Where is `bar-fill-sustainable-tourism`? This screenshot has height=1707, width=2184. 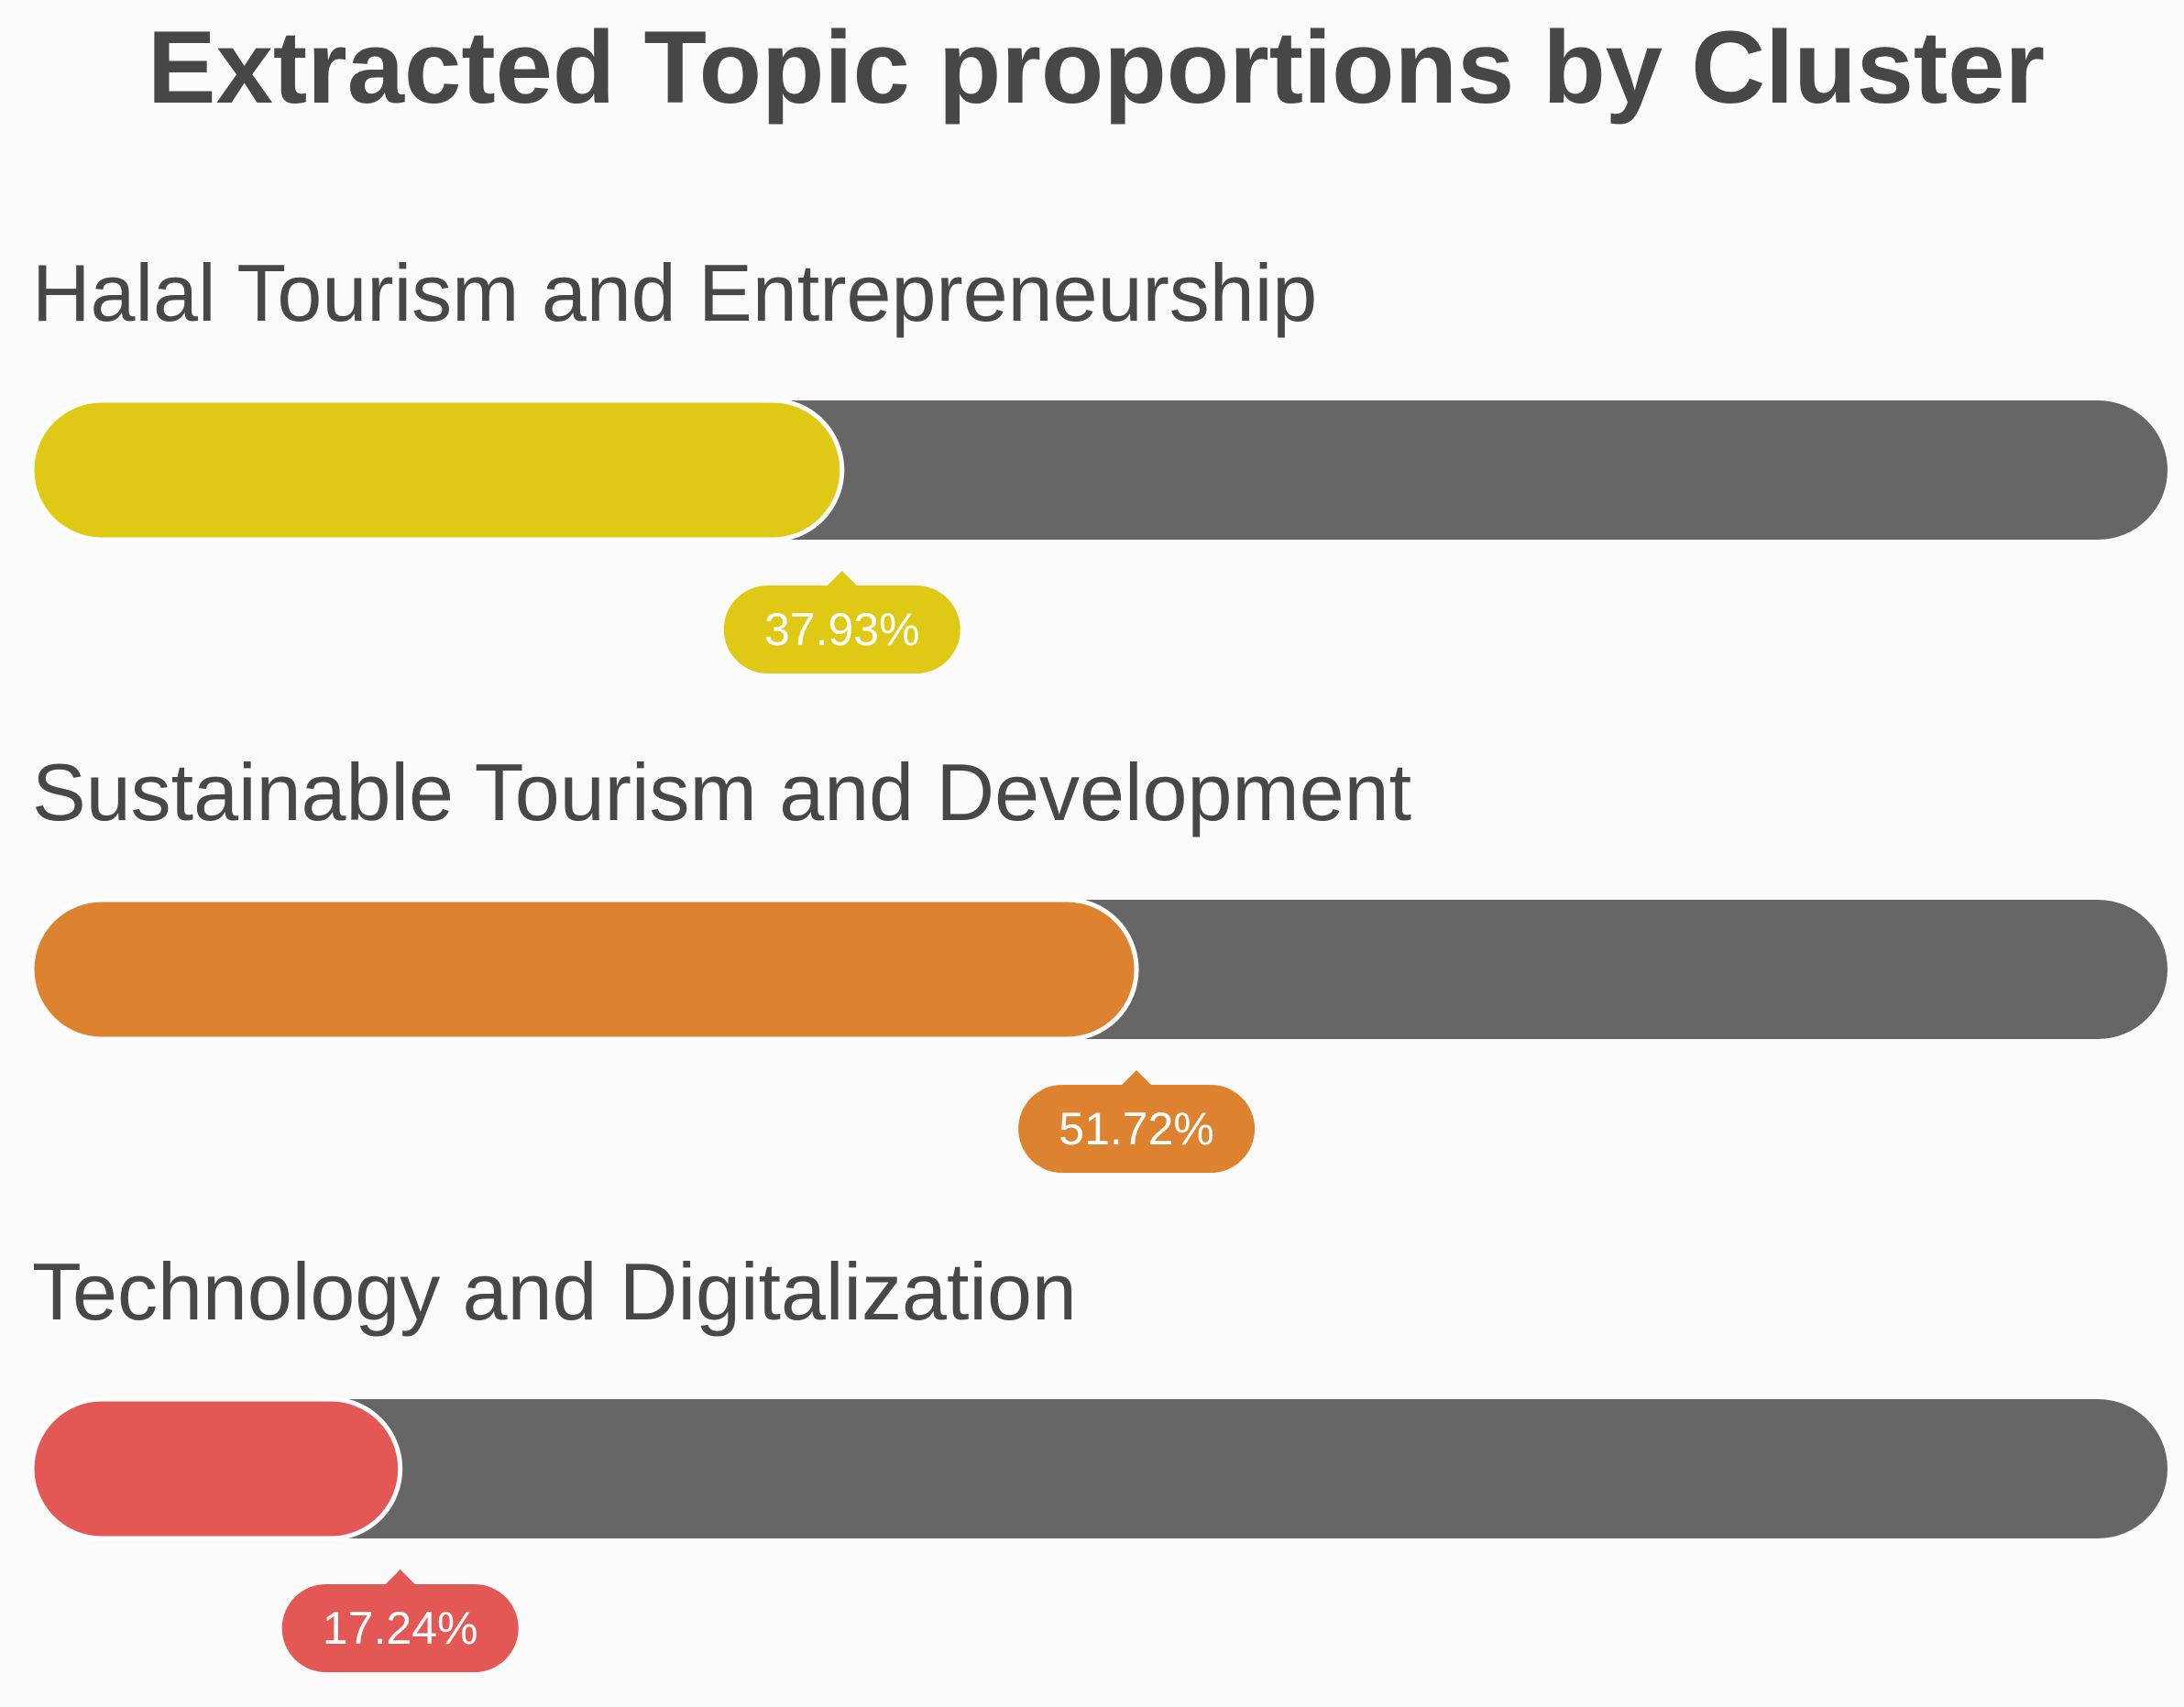 bar-fill-sustainable-tourism is located at coordinates (584, 969).